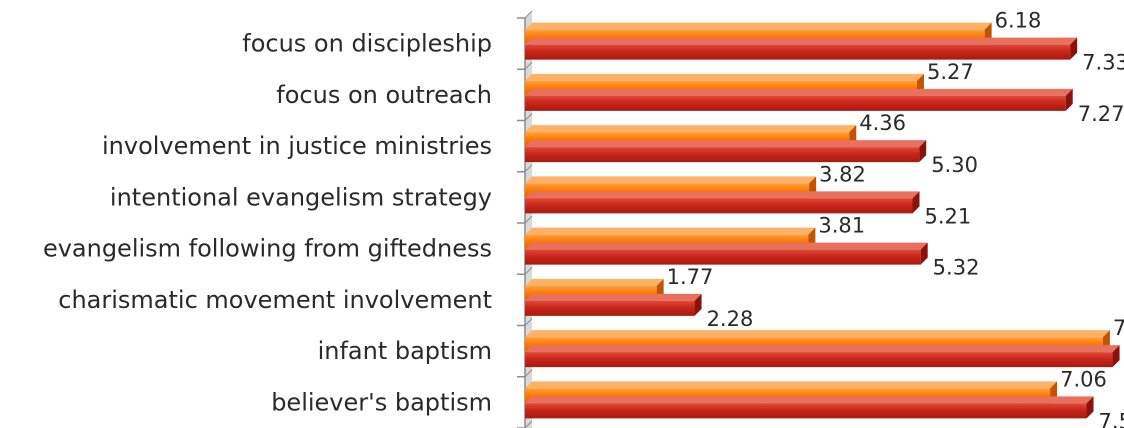 The width and height of the screenshot is (1124, 428). Describe the element at coordinates (267, 249) in the screenshot. I see `category-label: evangelism following from giftedness` at that location.